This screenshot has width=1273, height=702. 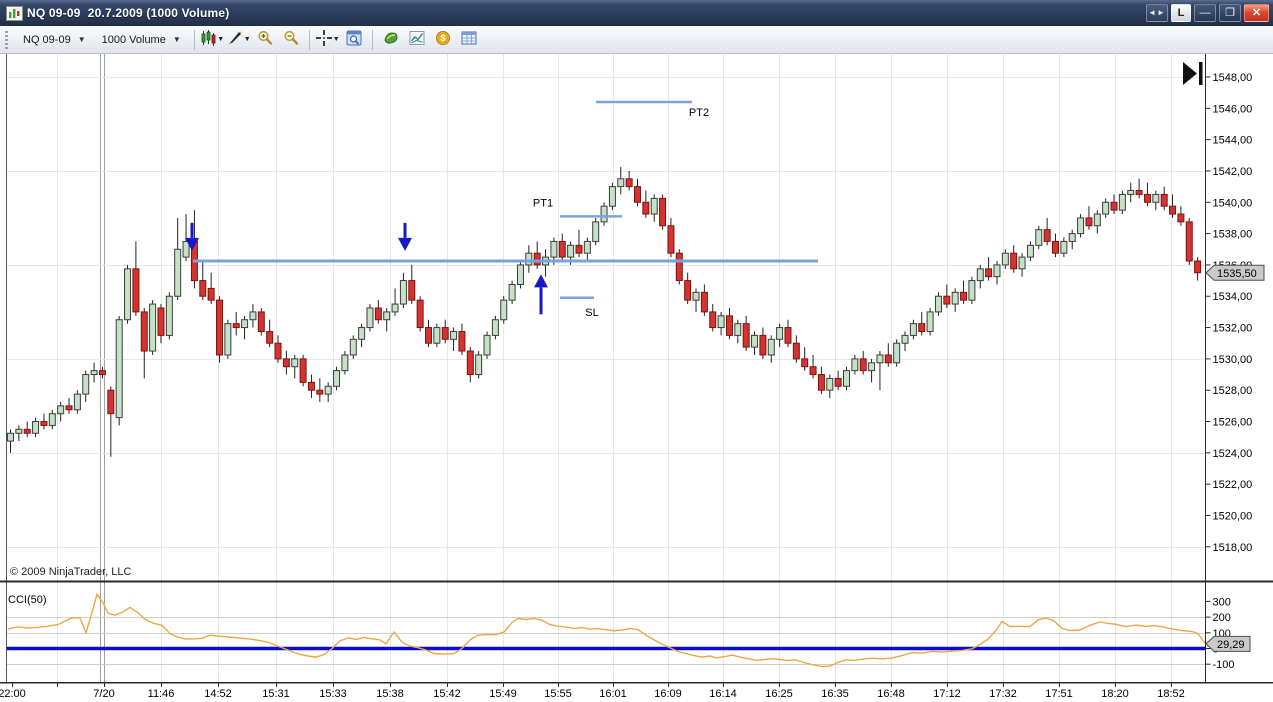 I want to click on zoom-out-icon, so click(x=291, y=39).